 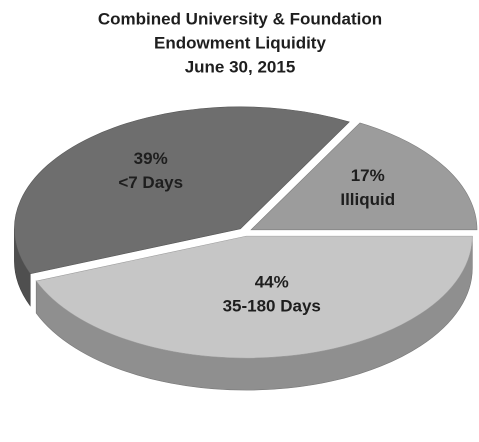 What do you see at coordinates (150, 182) in the screenshot?
I see `category-label: <7 Days` at bounding box center [150, 182].